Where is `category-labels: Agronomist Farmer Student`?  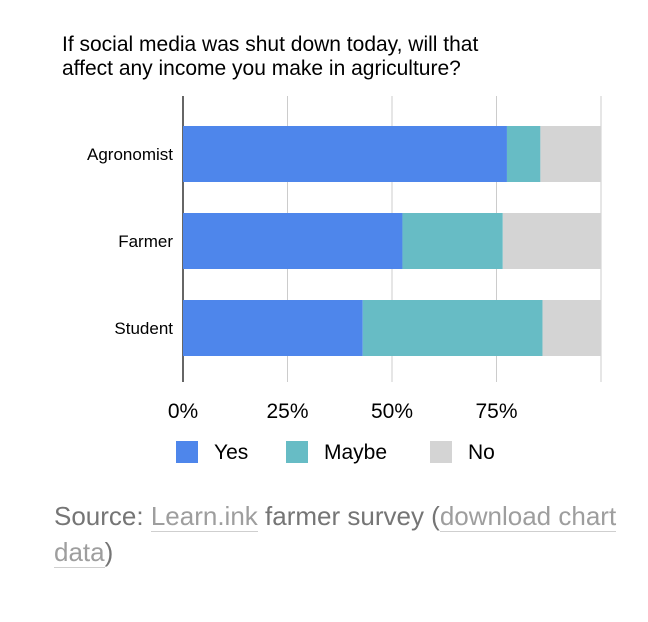 category-labels: Agronomist Farmer Student is located at coordinates (130, 241).